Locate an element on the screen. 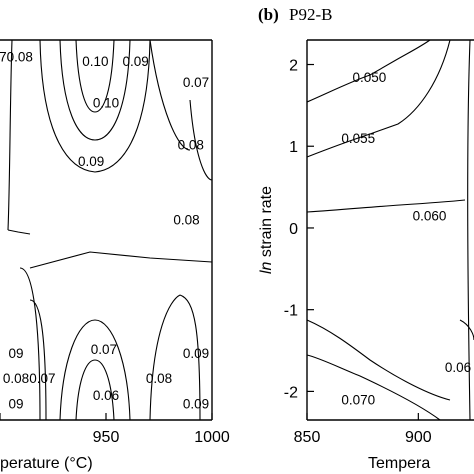 The width and height of the screenshot is (474, 474). panel-b-label: (b) P92-B is located at coordinates (295, 14).